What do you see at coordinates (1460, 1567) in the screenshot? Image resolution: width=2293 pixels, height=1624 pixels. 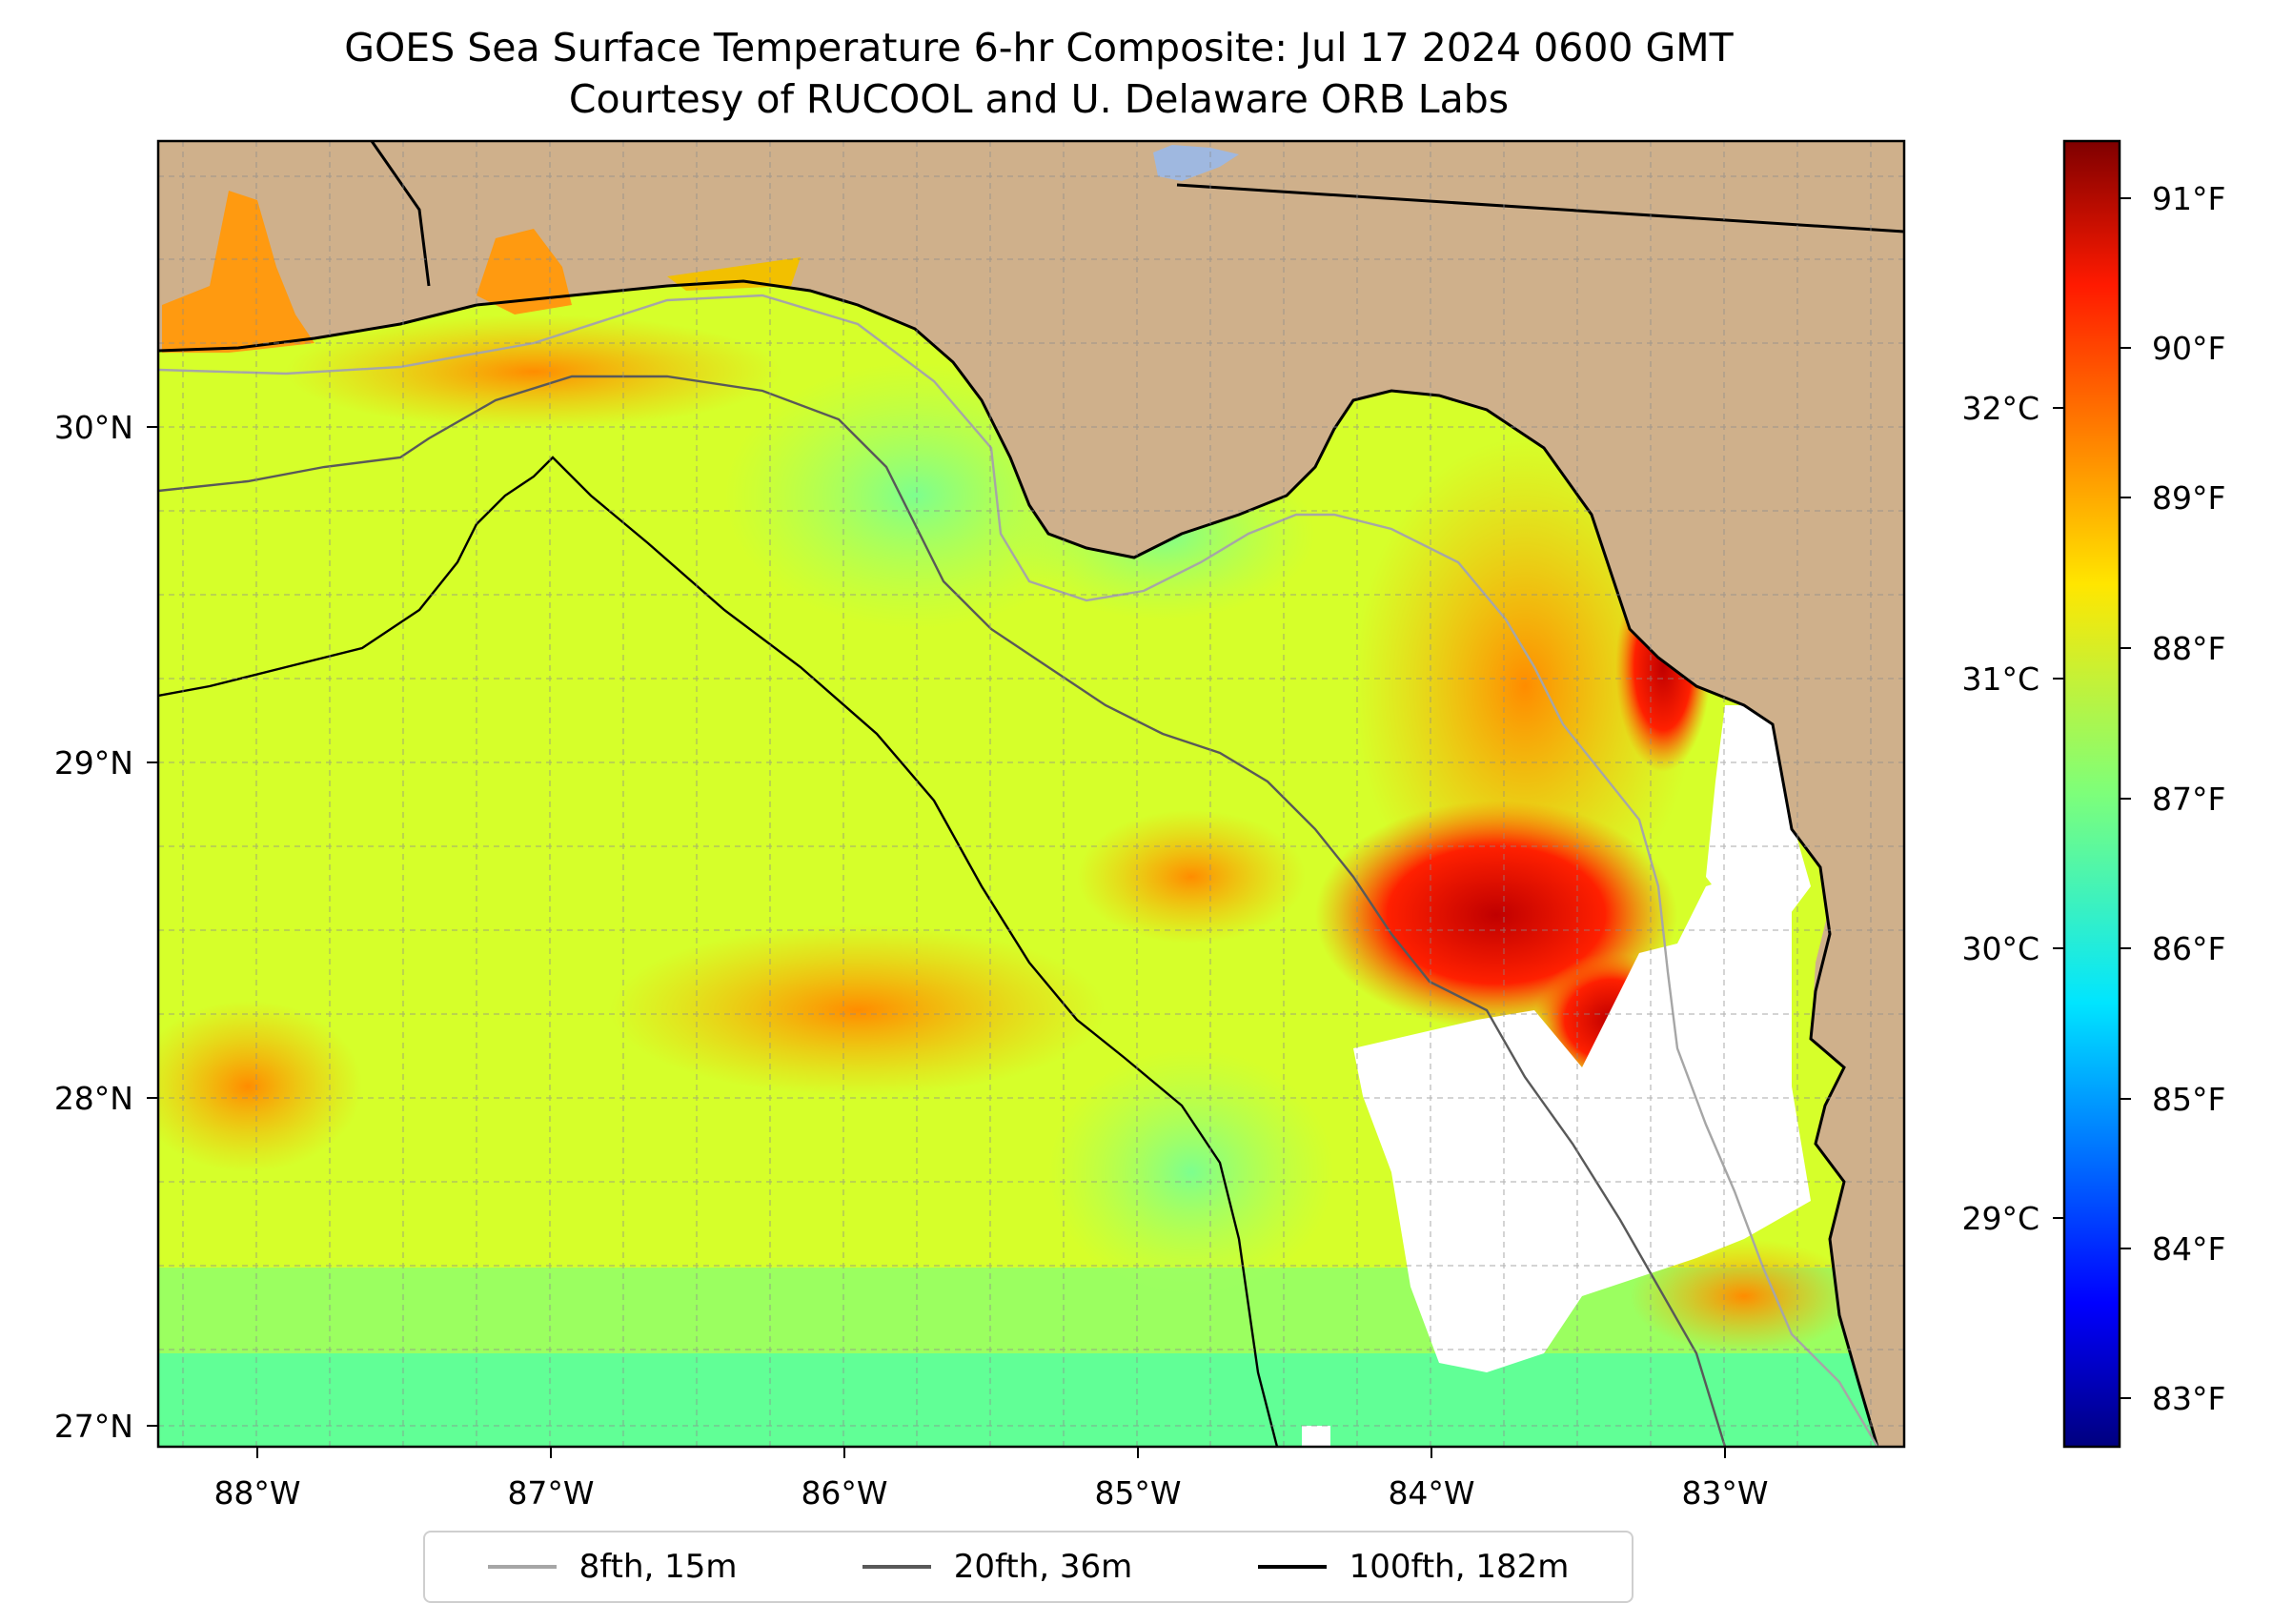 I see `legend-label: 100fth, 182m` at bounding box center [1460, 1567].